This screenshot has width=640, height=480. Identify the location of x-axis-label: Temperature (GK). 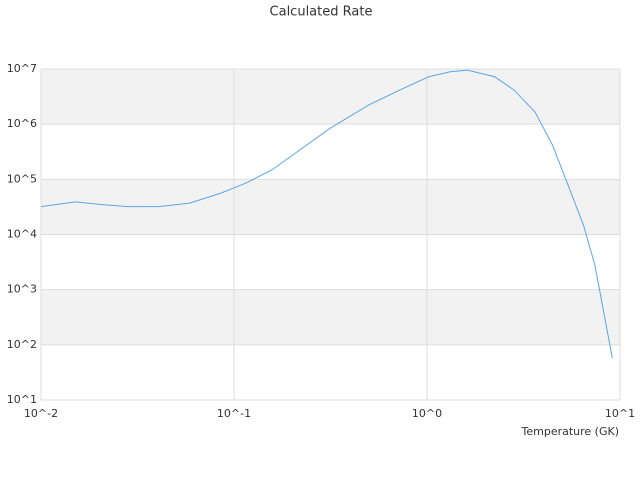
(570, 431).